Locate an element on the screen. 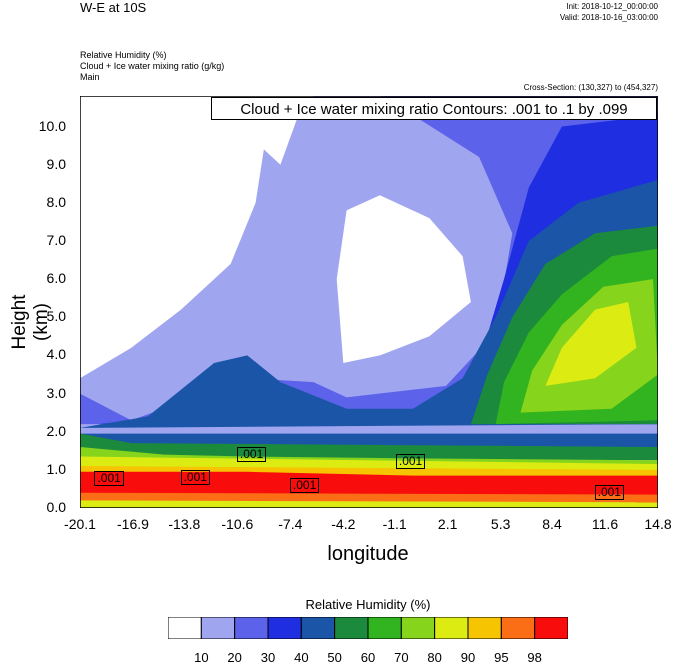  y-tick-label: 5.0 is located at coordinates (56, 316).